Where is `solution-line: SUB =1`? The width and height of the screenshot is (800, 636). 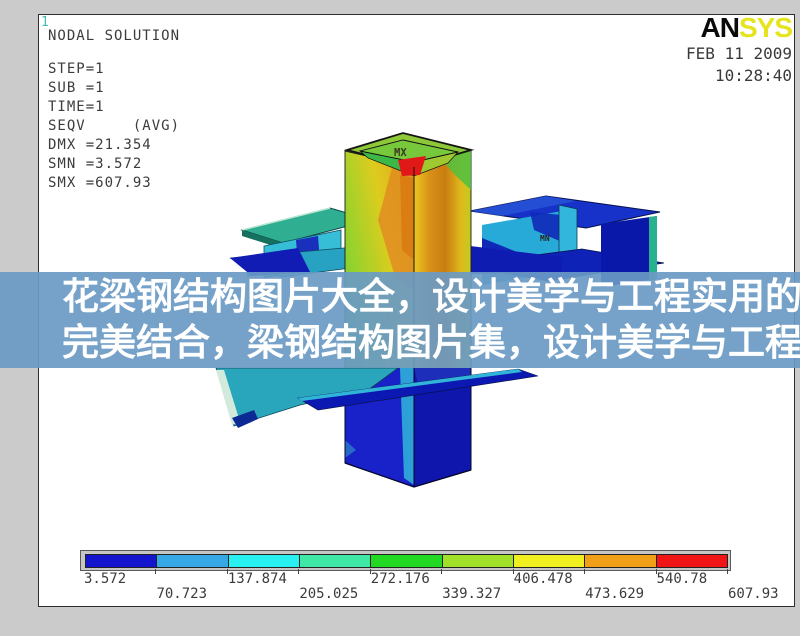
solution-line: SUB =1 is located at coordinates (76, 88).